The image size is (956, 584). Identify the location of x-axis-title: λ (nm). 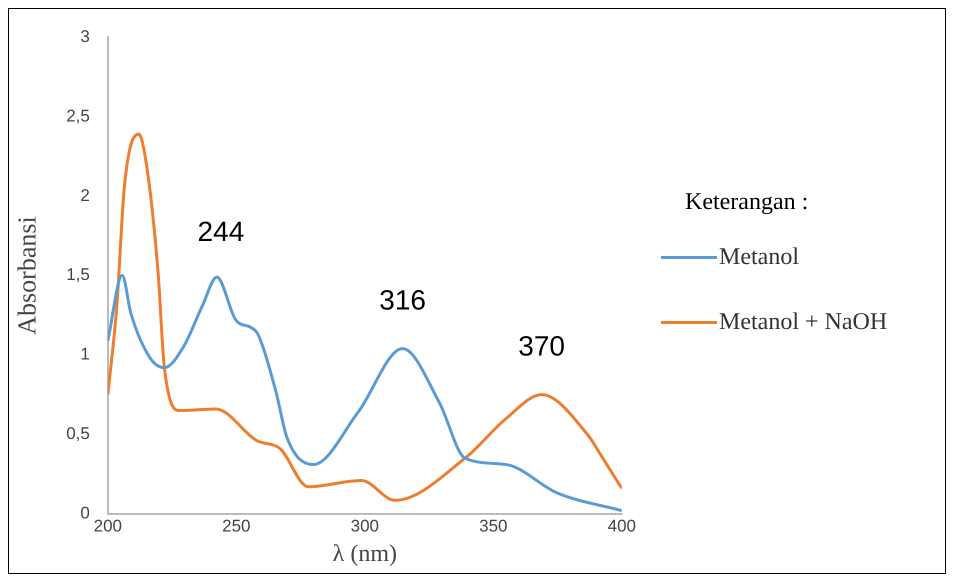
(364, 553).